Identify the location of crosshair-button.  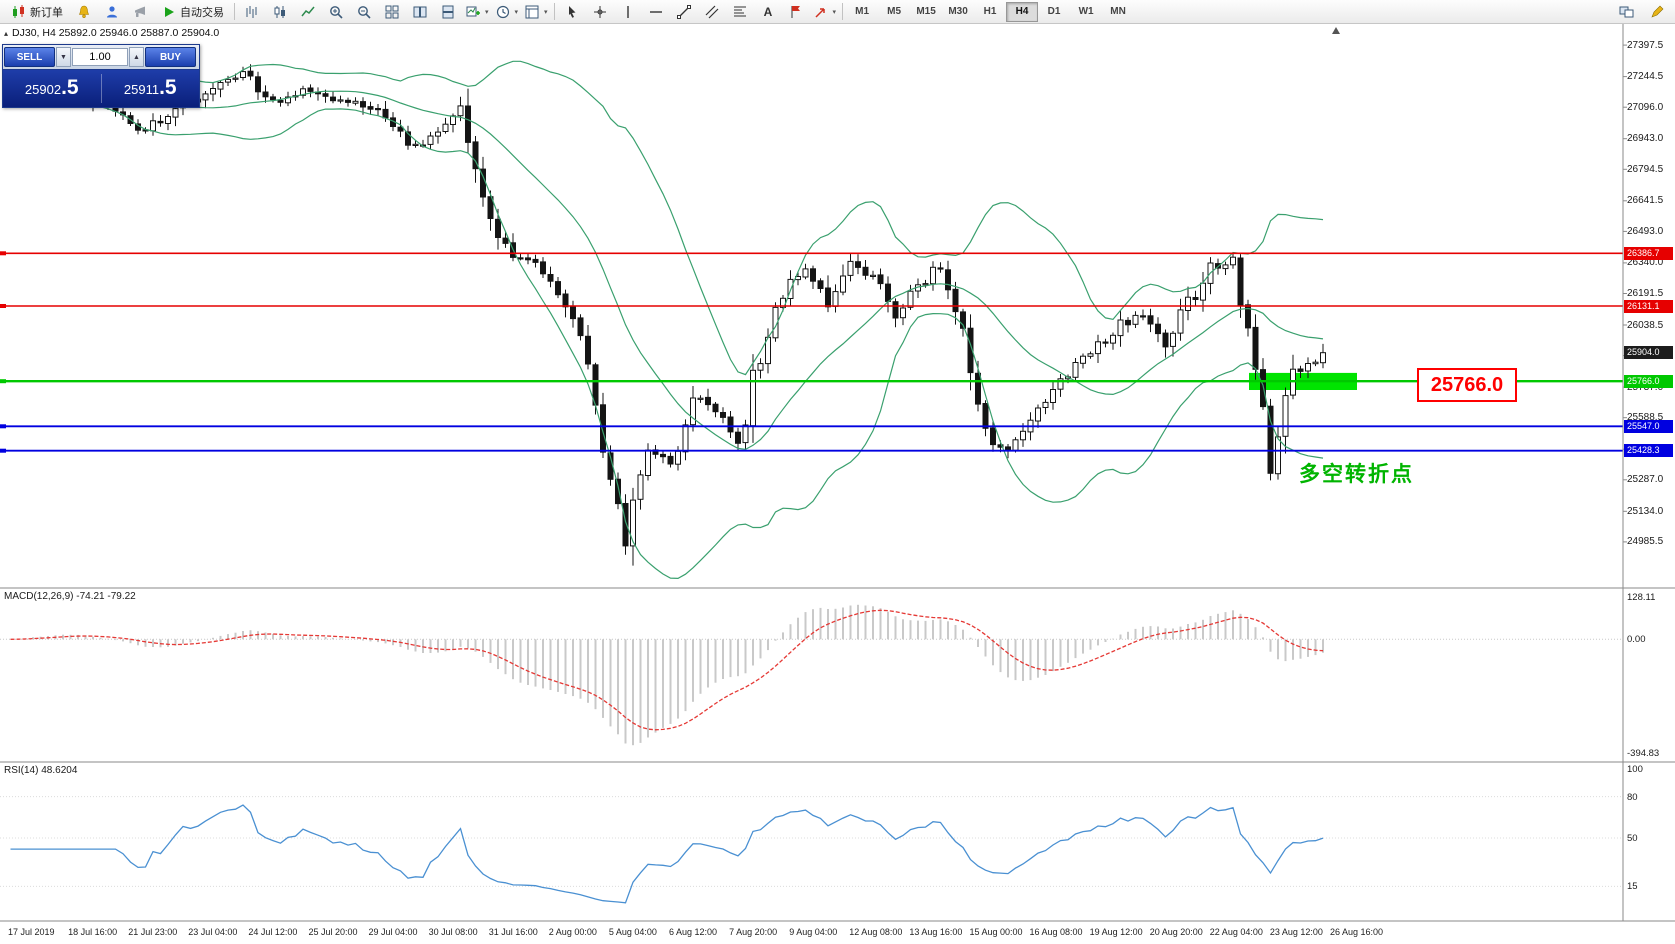
(600, 12).